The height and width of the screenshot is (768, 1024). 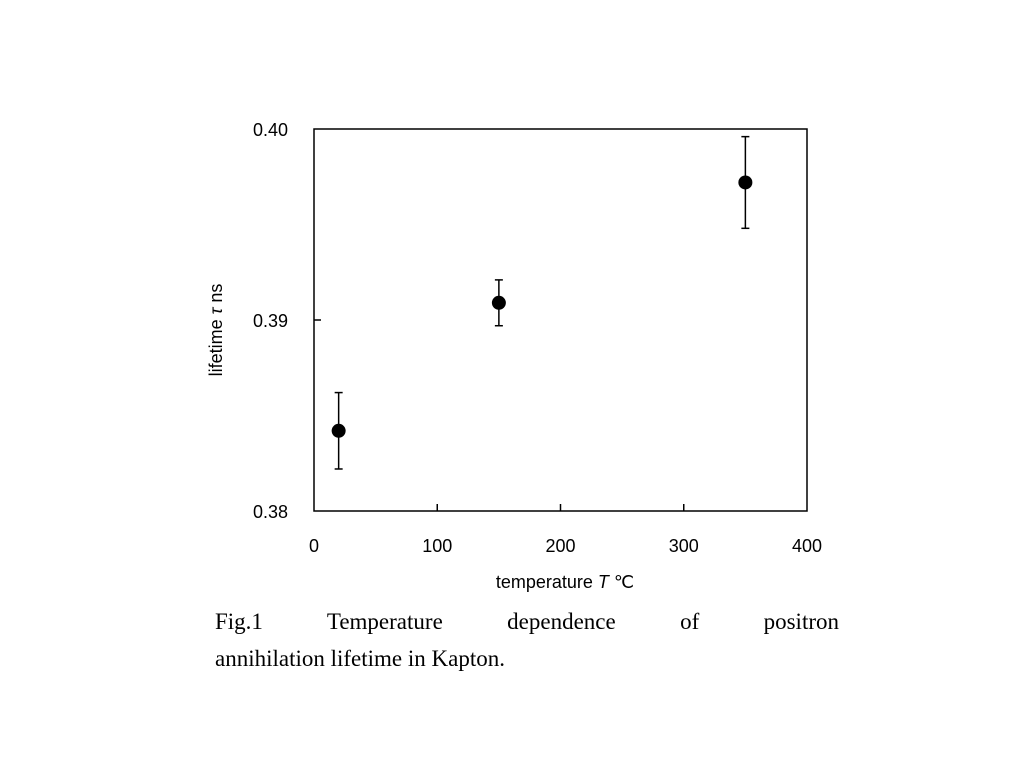 I want to click on y-tick-label: 0.38, so click(x=270, y=512).